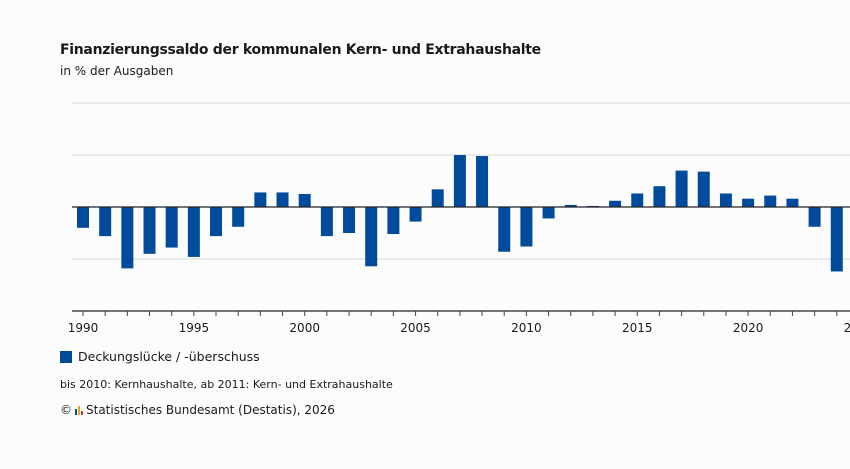  I want to click on bar-1991, so click(105, 222).